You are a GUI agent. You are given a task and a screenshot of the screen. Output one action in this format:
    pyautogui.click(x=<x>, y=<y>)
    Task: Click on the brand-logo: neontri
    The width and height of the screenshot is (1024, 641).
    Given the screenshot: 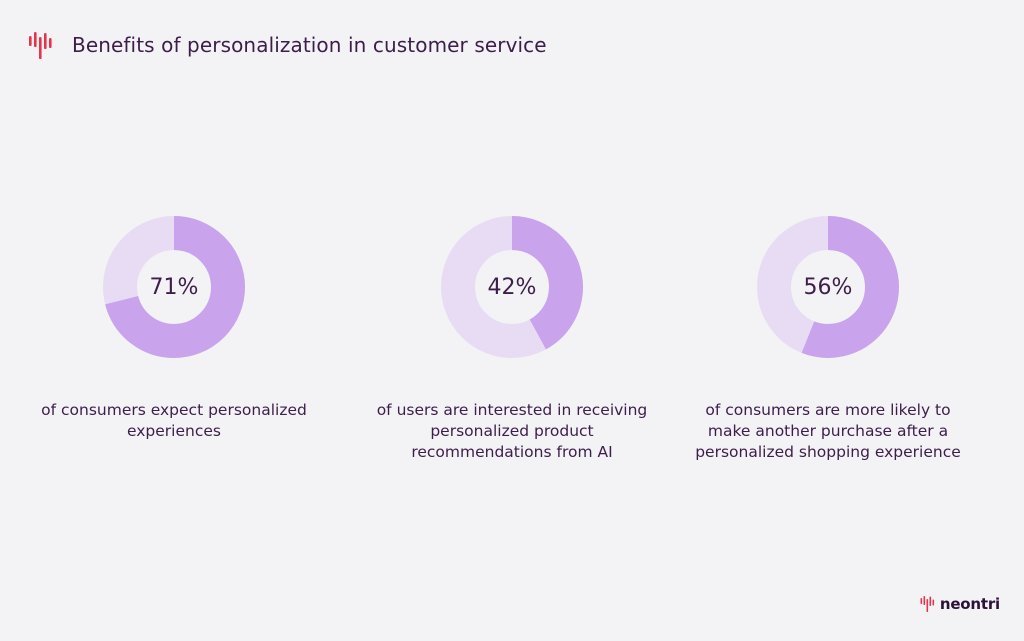 What is the action you would take?
    pyautogui.click(x=960, y=604)
    